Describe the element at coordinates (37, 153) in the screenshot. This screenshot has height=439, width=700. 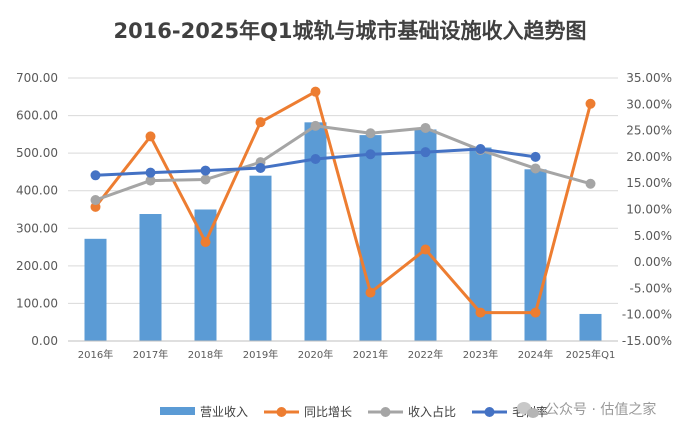
I see `y-left-tick-label: 500.00` at that location.